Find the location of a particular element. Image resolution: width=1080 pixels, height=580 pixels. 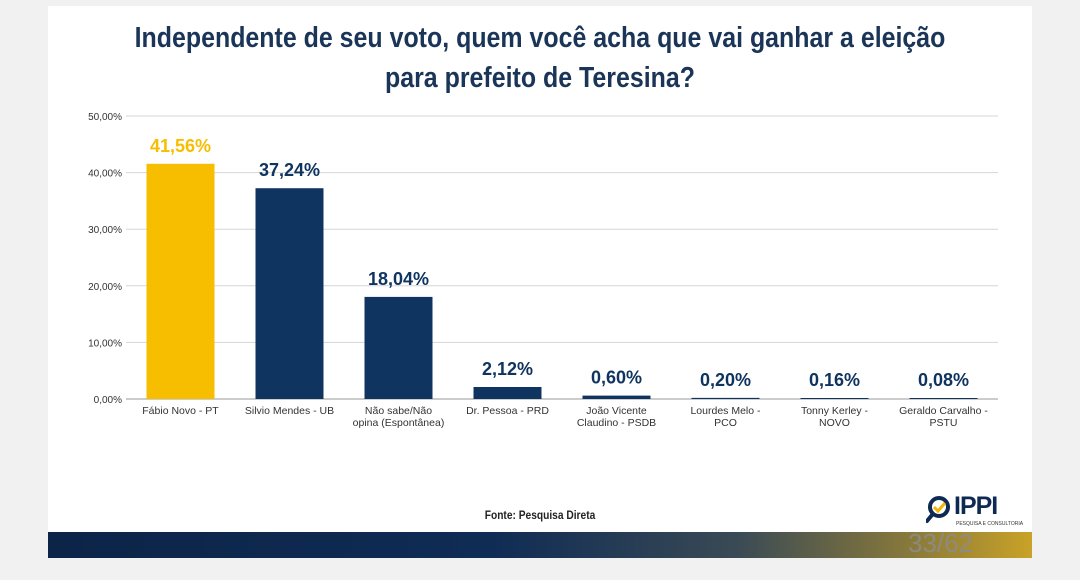

data-label: 0,08% is located at coordinates (943, 380).